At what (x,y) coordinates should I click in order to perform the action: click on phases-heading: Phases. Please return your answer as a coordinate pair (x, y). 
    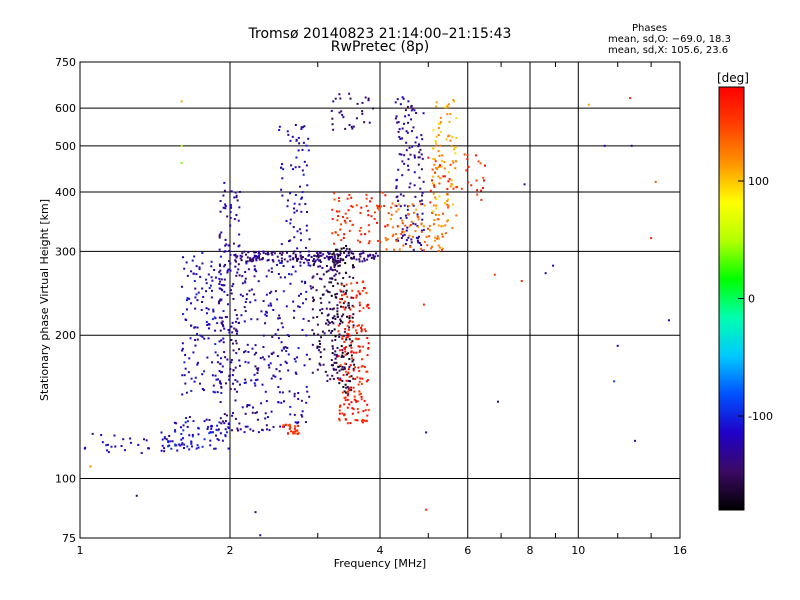
    Looking at the image, I should click on (650, 28).